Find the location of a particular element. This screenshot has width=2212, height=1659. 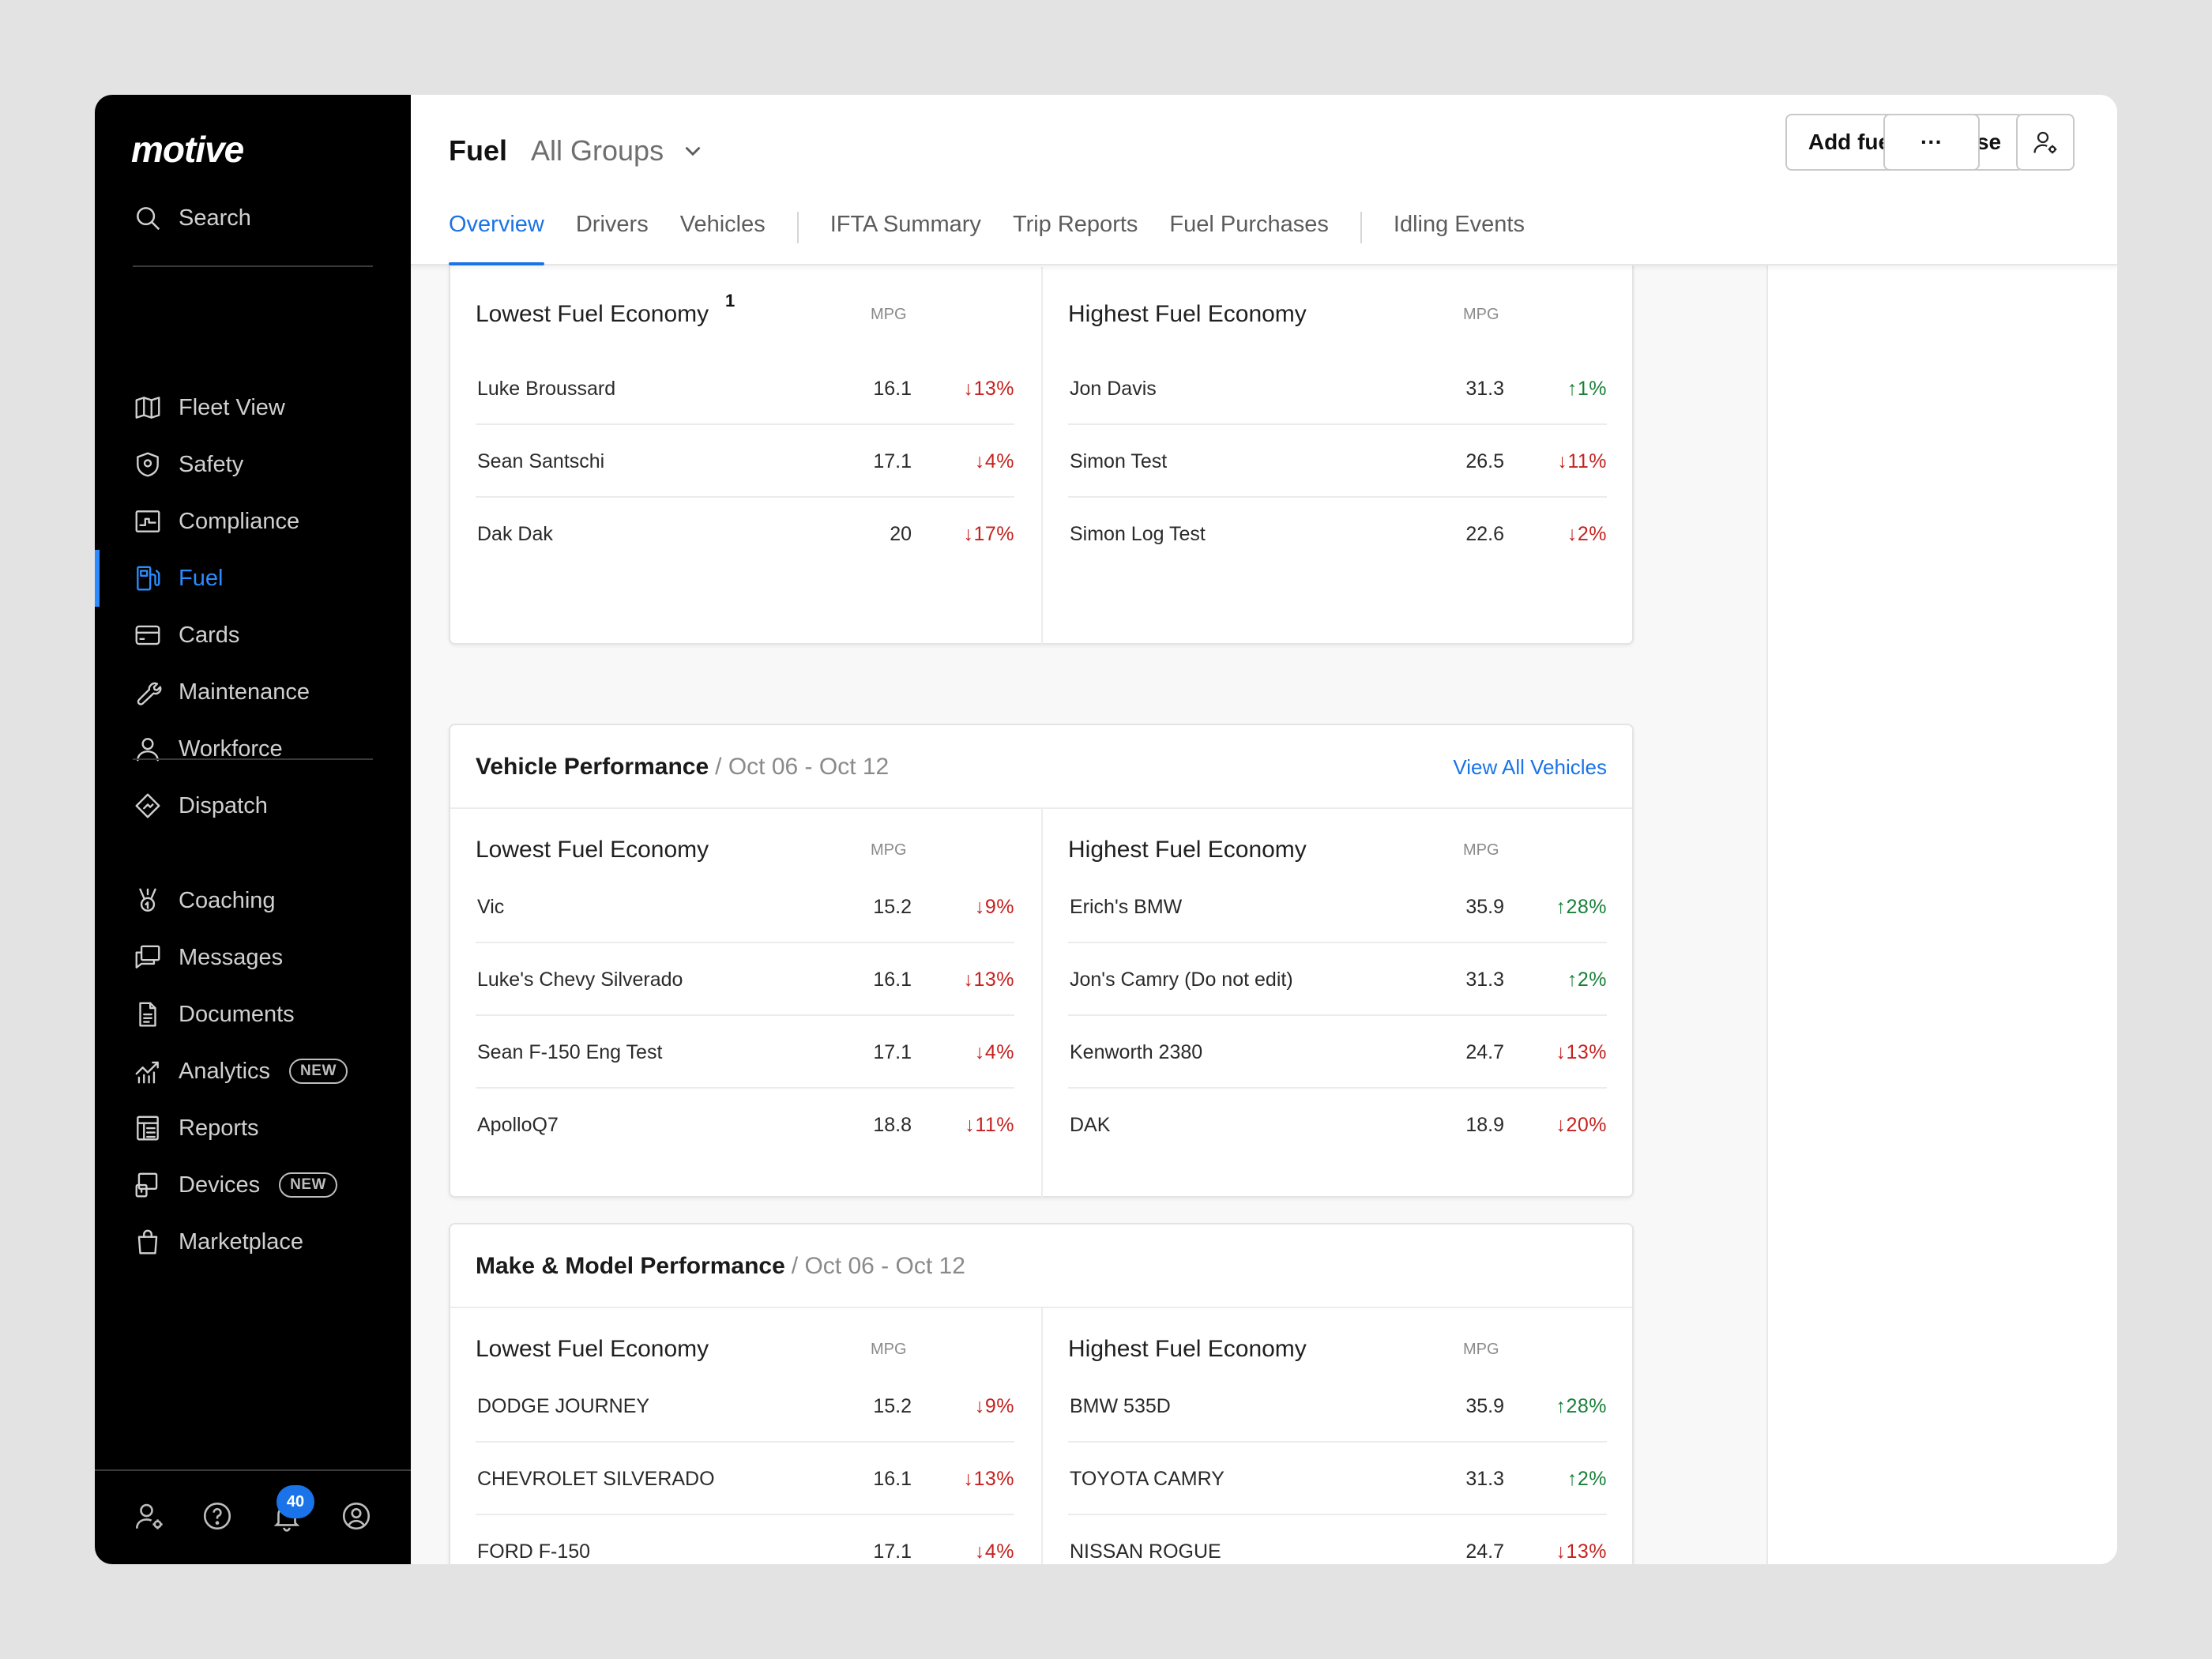

table-row: DAK 18.9 ↓20% is located at coordinates (1338, 1125).